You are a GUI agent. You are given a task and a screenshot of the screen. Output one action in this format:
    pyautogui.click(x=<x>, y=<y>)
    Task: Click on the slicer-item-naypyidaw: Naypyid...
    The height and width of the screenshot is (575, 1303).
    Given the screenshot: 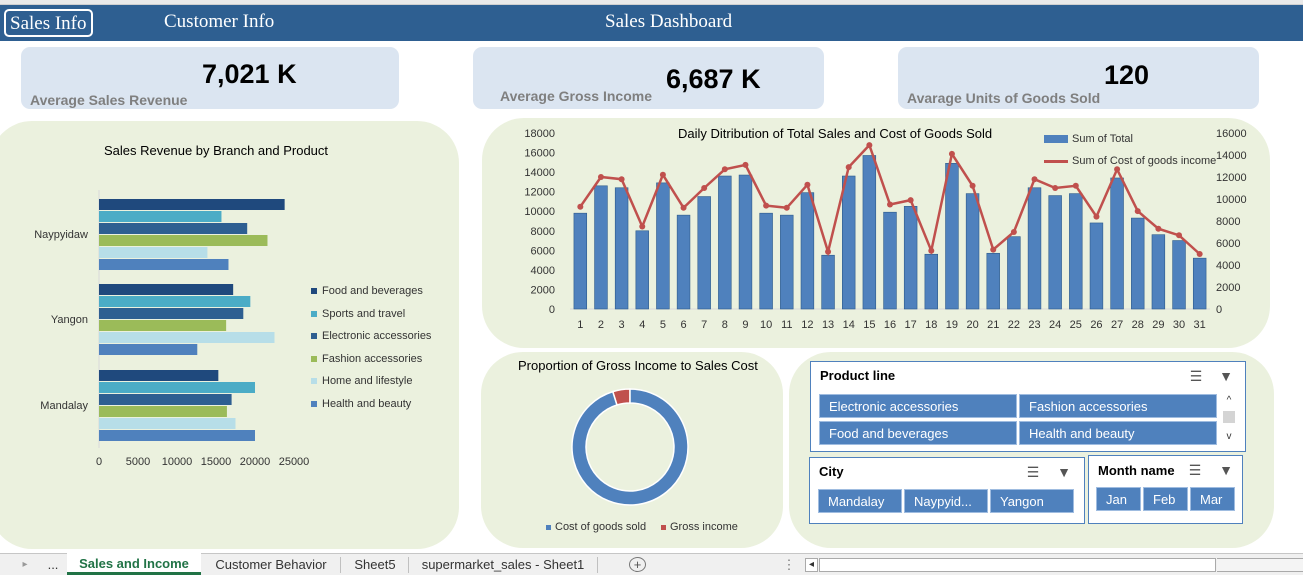 What is the action you would take?
    pyautogui.click(x=946, y=501)
    